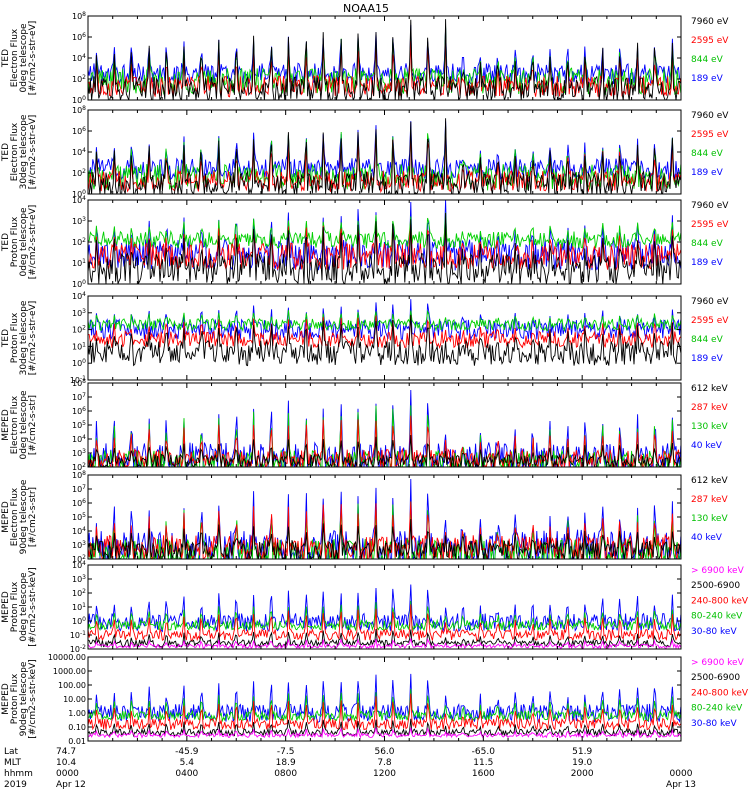  I want to click on legend-entry: 240-800 keV, so click(720, 693).